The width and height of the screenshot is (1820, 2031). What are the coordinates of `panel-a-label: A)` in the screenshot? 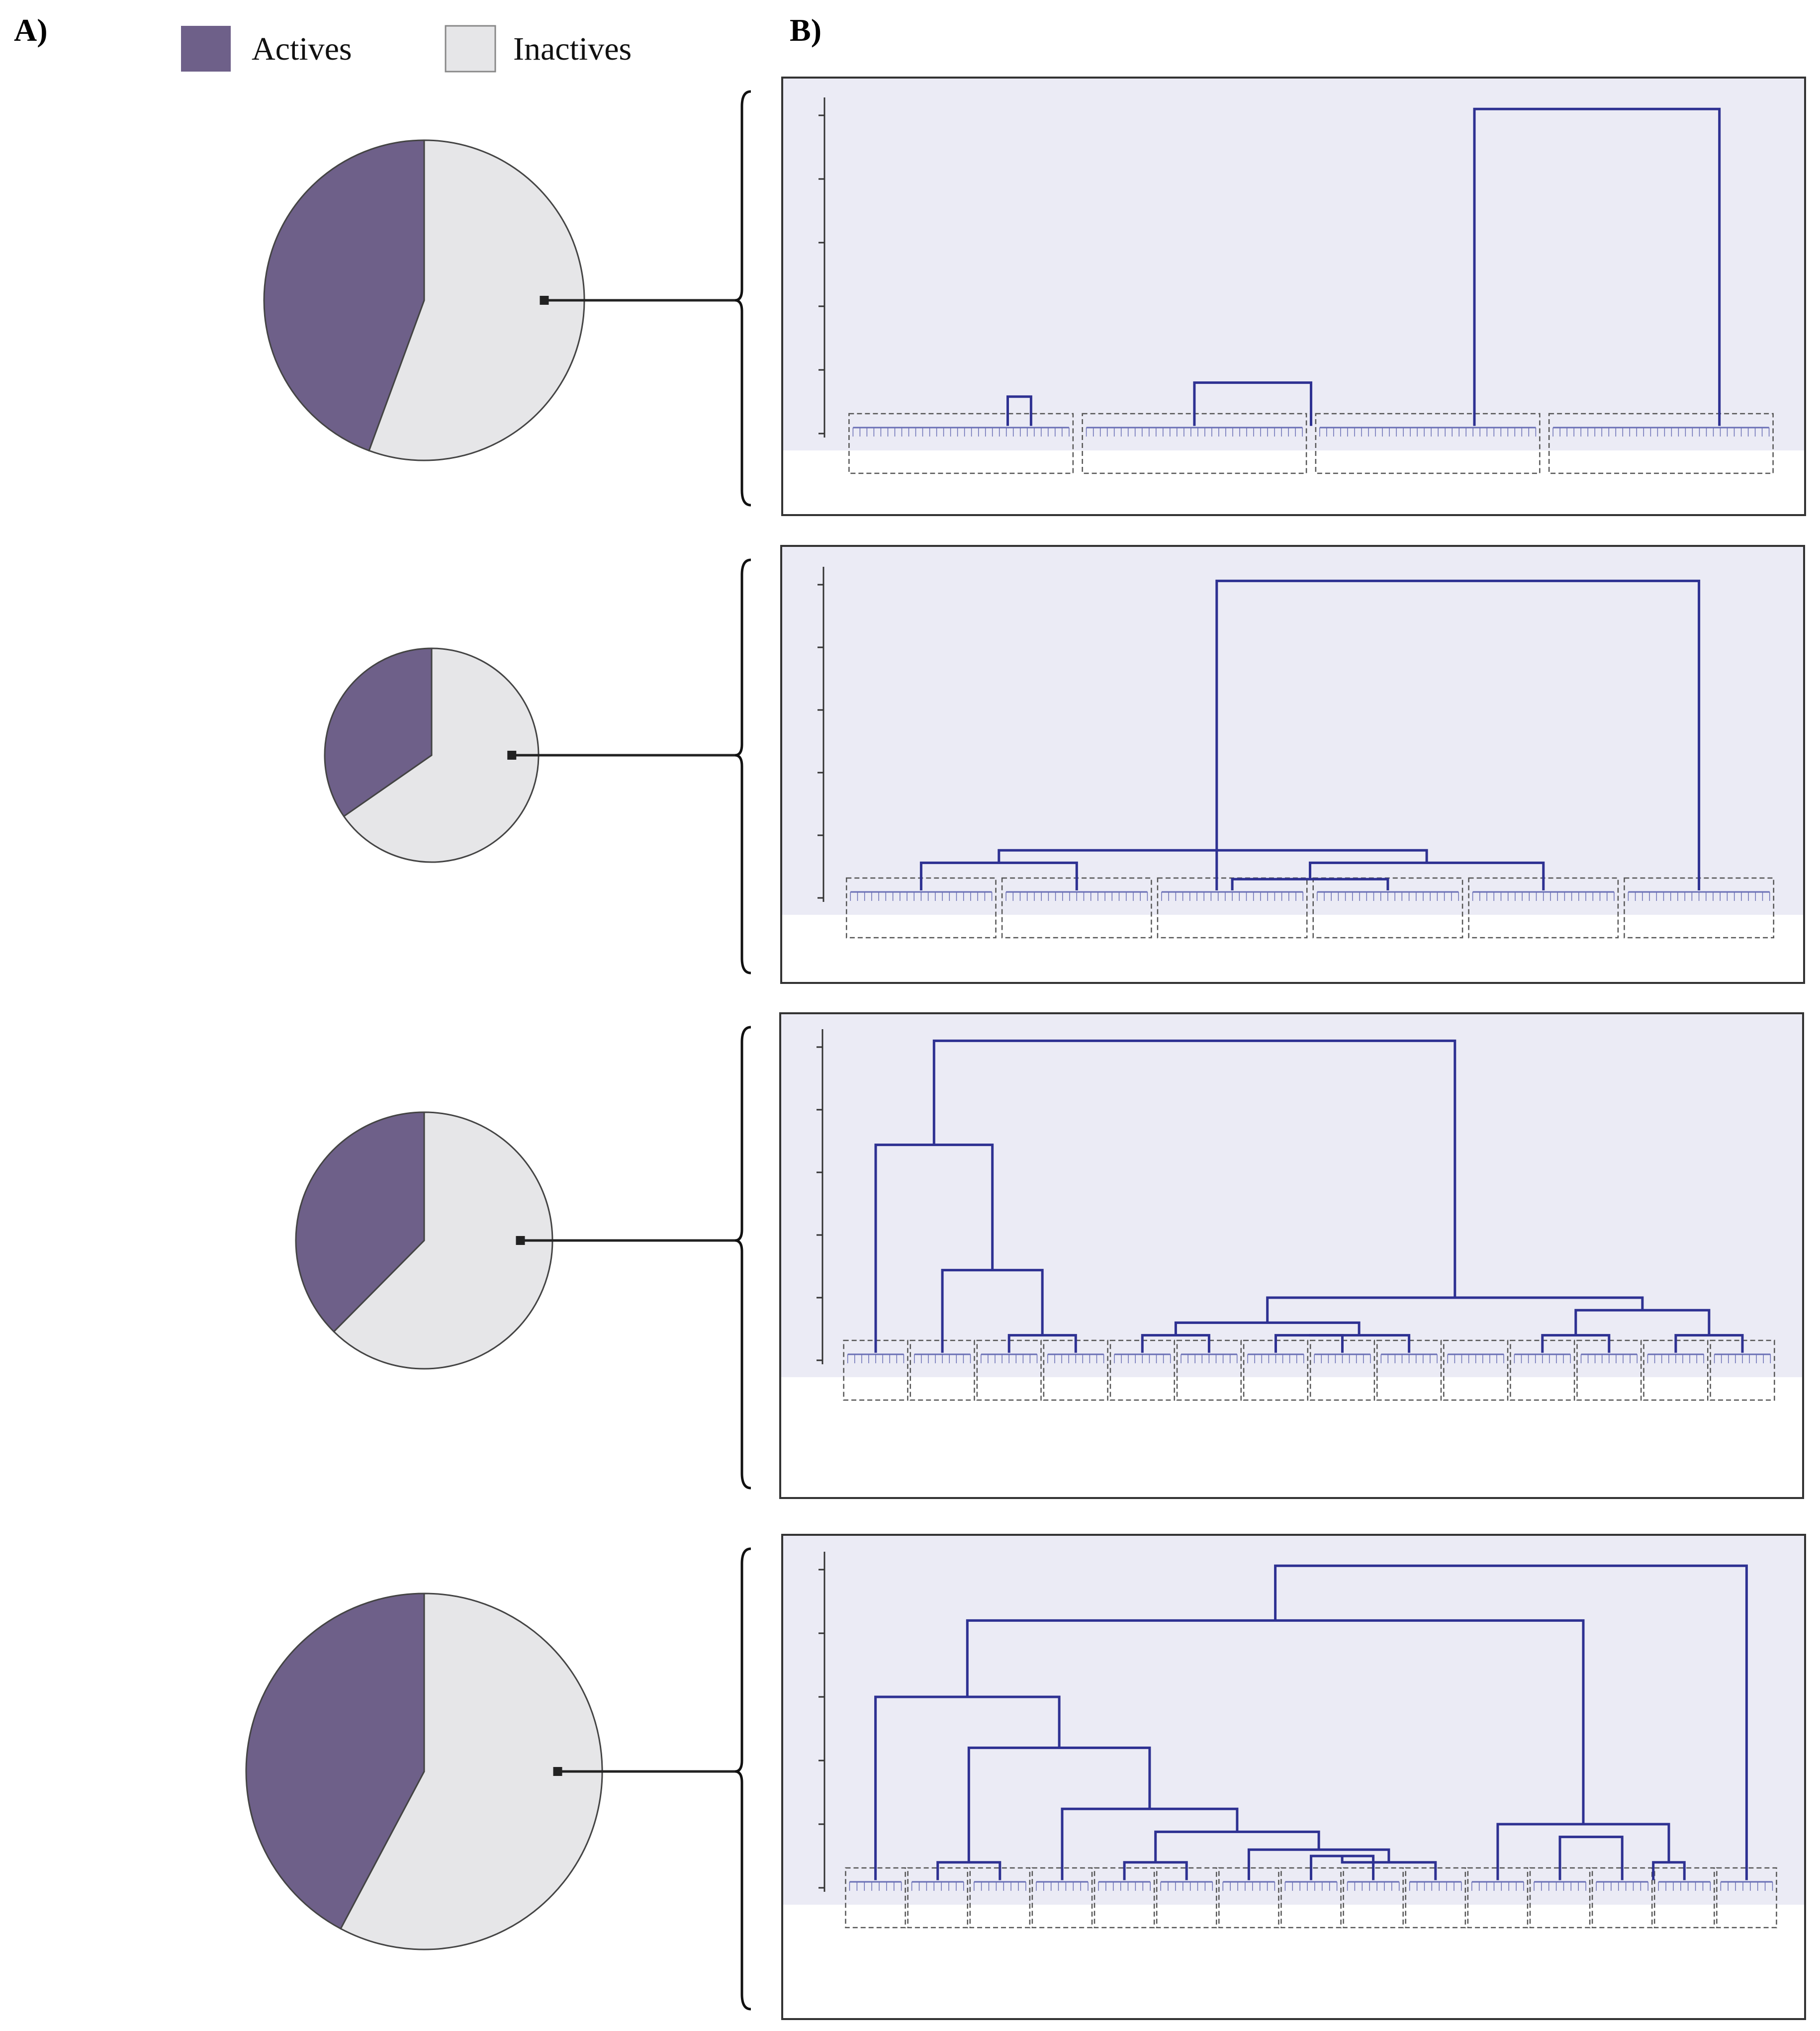 It's located at (31, 30).